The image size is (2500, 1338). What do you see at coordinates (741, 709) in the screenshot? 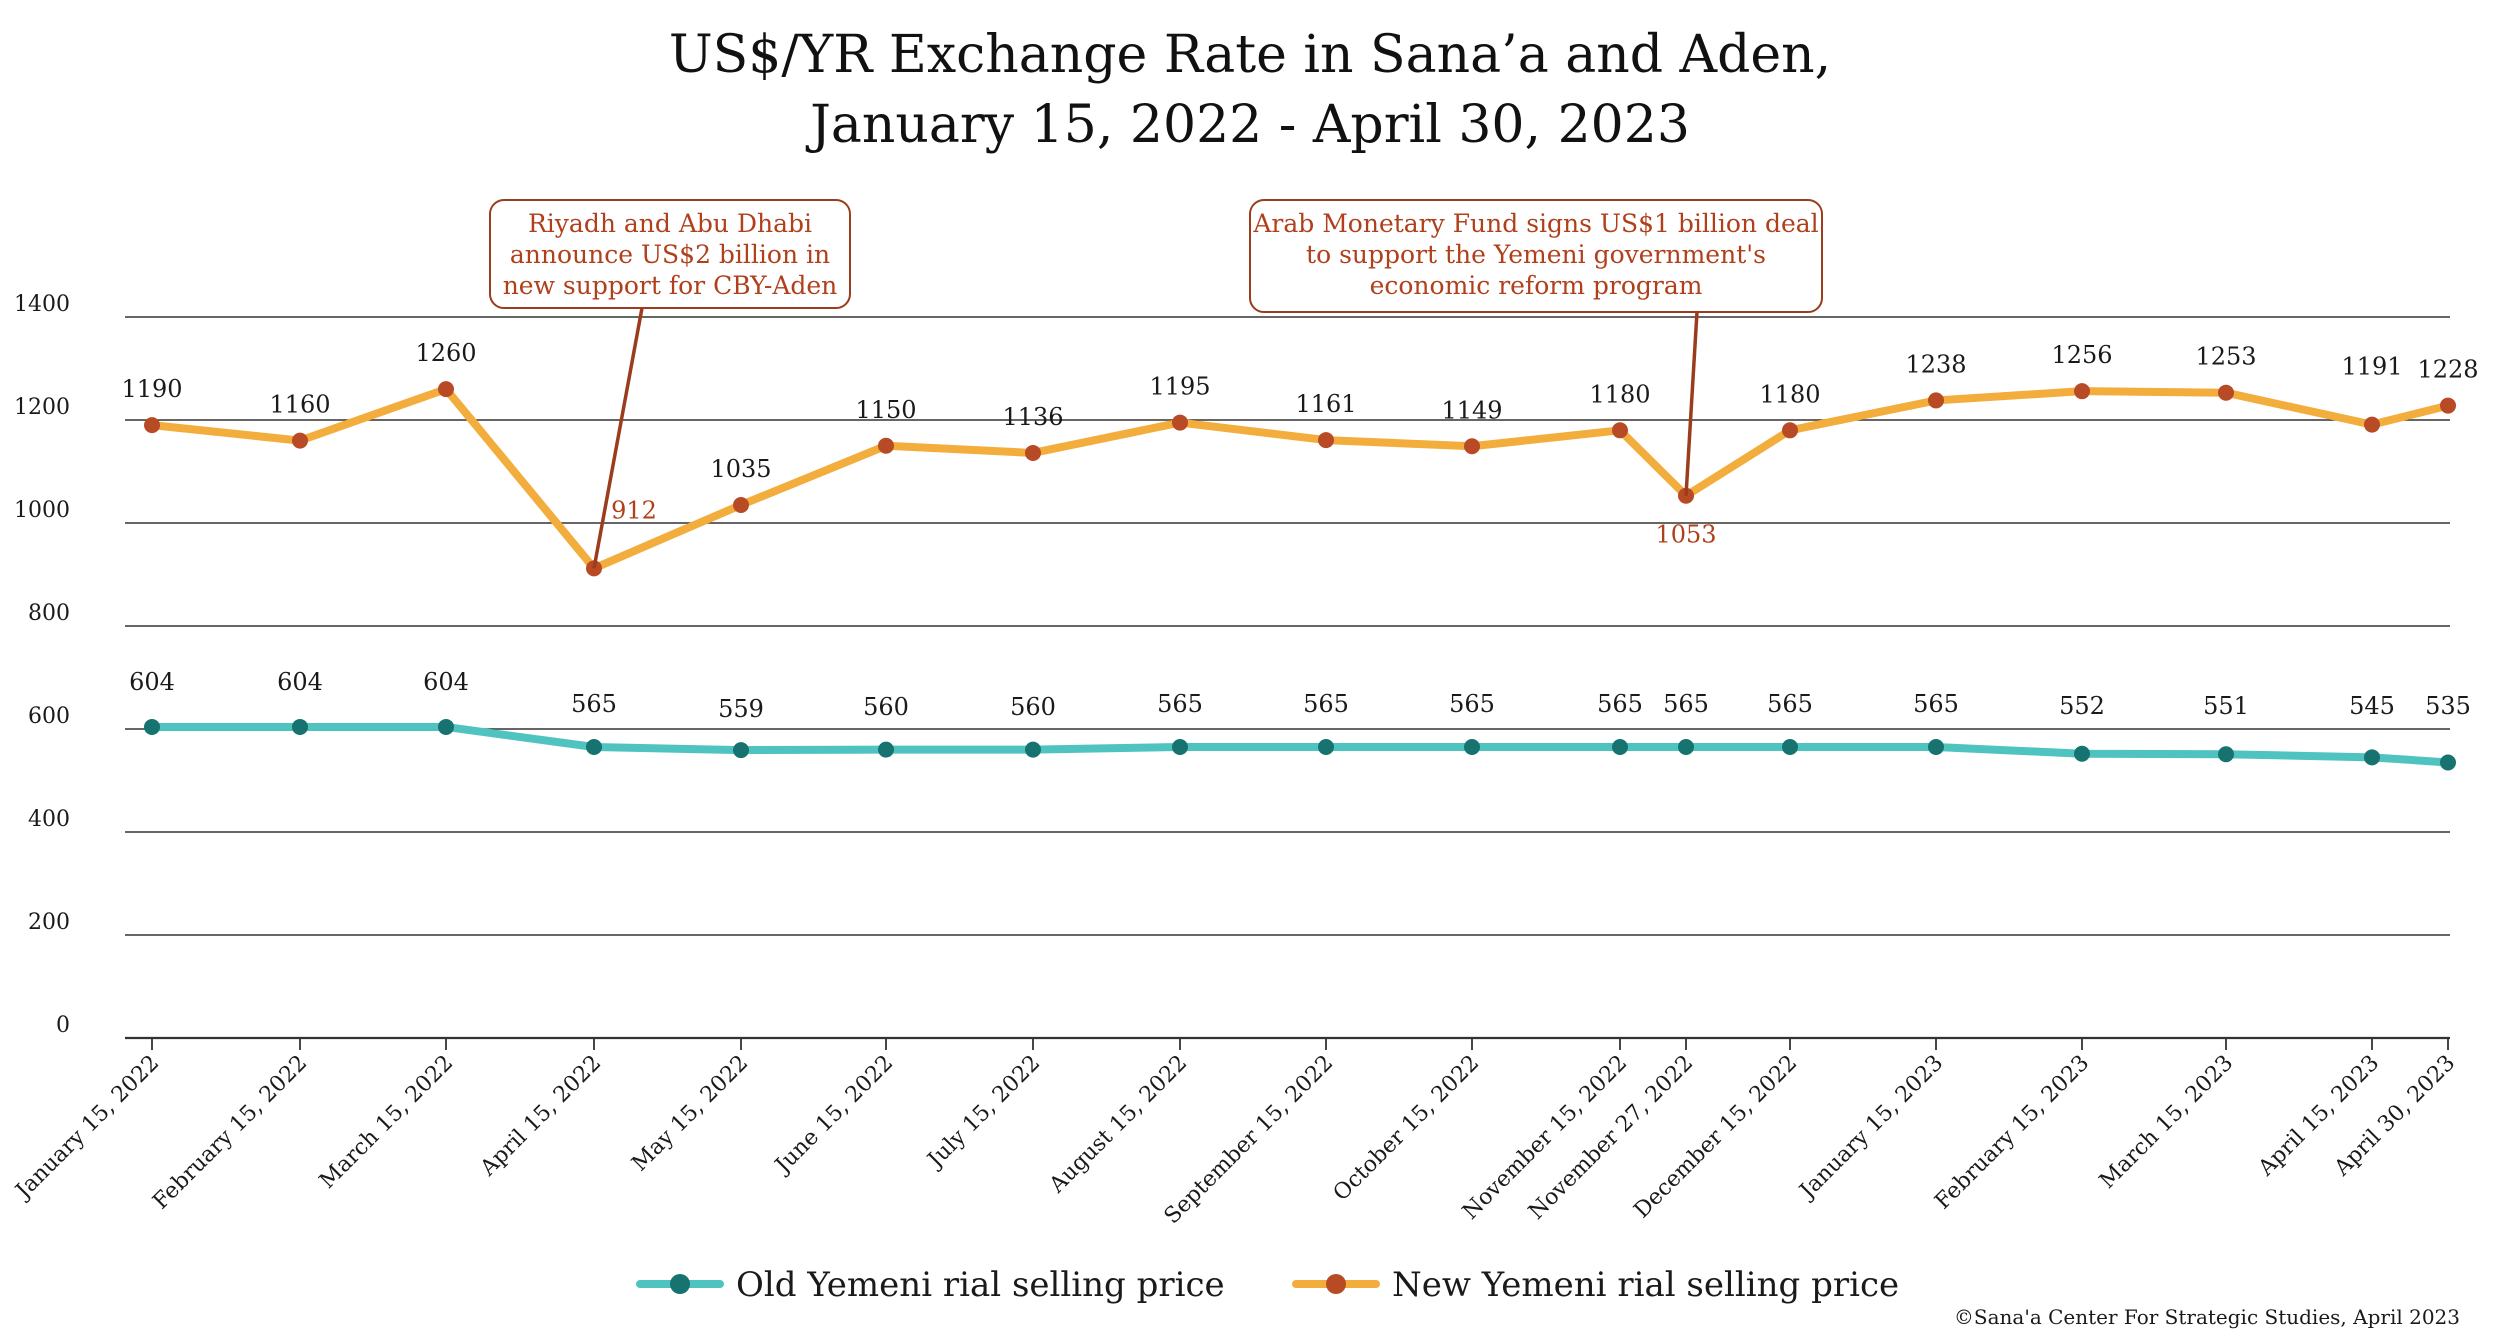
I see `old-rial-value-label: 559` at bounding box center [741, 709].